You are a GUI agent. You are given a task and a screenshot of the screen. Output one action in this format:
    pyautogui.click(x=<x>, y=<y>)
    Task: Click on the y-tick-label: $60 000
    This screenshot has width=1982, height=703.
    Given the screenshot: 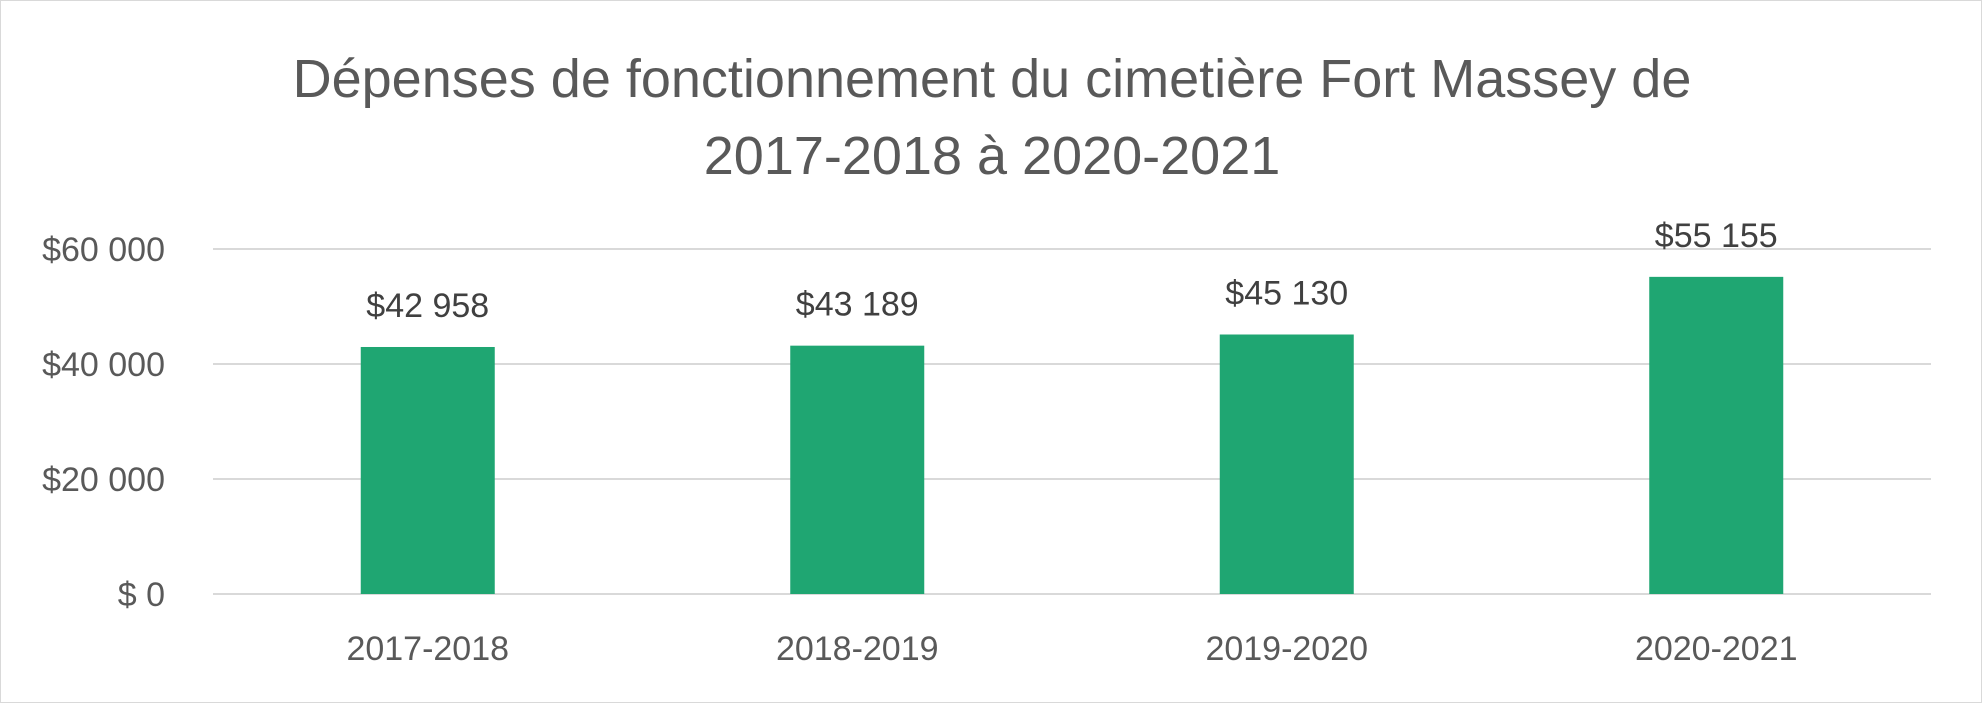 What is the action you would take?
    pyautogui.click(x=103, y=250)
    